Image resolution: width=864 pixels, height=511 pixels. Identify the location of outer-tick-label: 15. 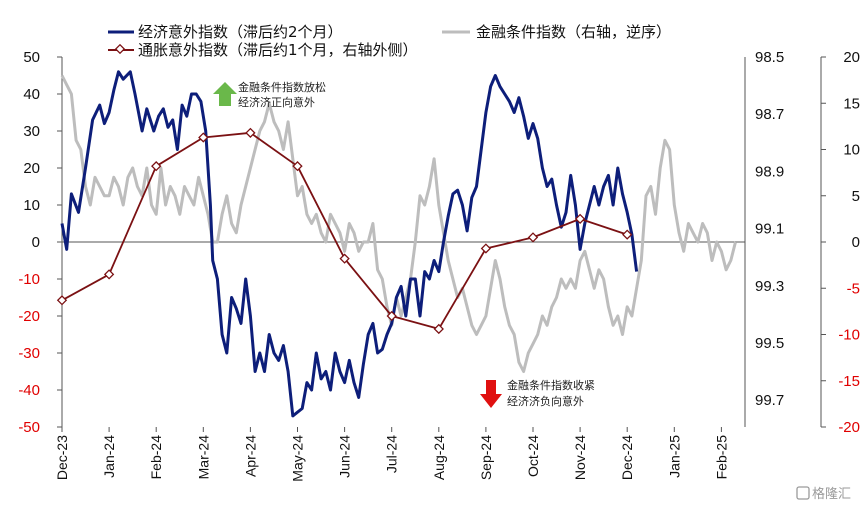
(851, 103).